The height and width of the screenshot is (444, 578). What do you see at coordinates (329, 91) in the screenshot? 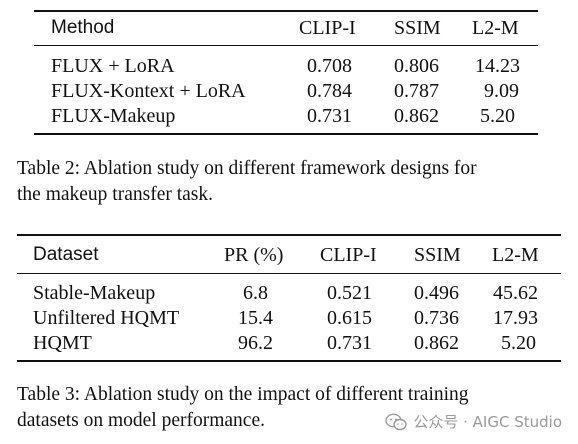
I see `t2-row2-clip-i: 0.784` at bounding box center [329, 91].